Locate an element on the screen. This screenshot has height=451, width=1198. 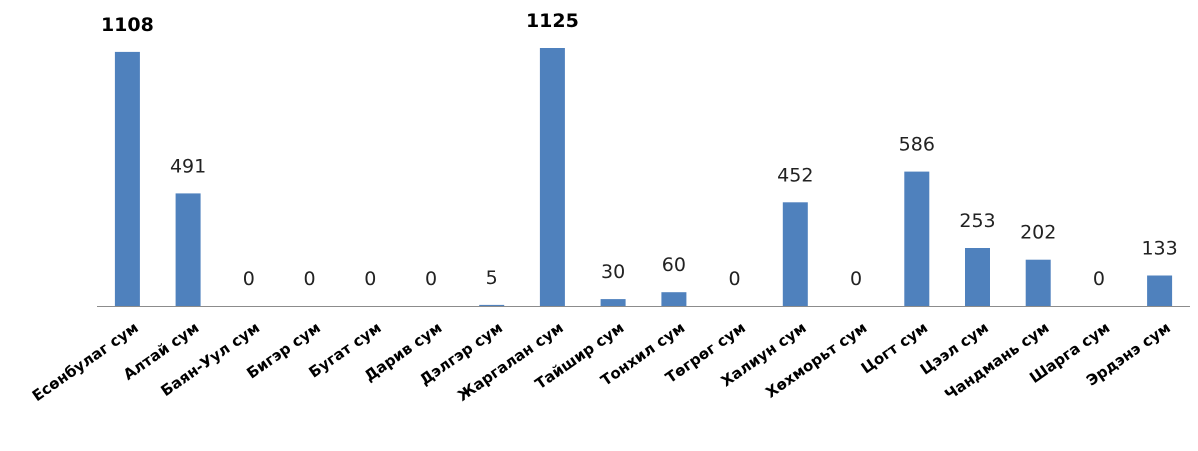
bar-value-label: 60 is located at coordinates (674, 265).